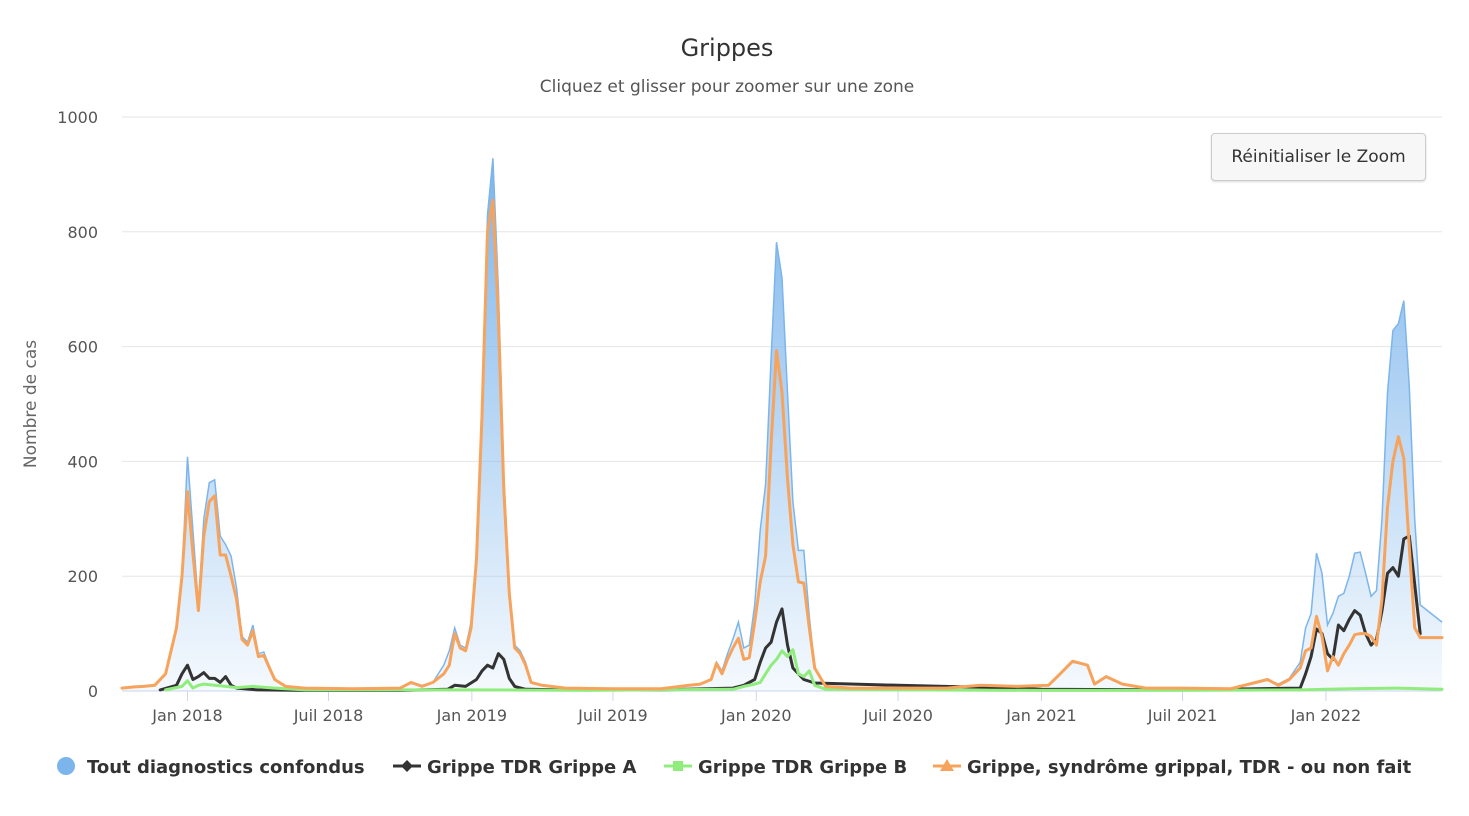  What do you see at coordinates (471, 715) in the screenshot?
I see `x-tick-label: Jan 2019` at bounding box center [471, 715].